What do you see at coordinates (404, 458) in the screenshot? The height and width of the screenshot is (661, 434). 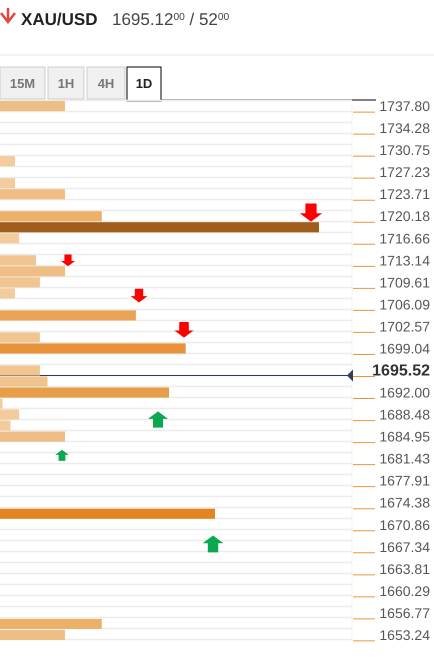 I see `y-tick-label: 1681.43` at bounding box center [404, 458].